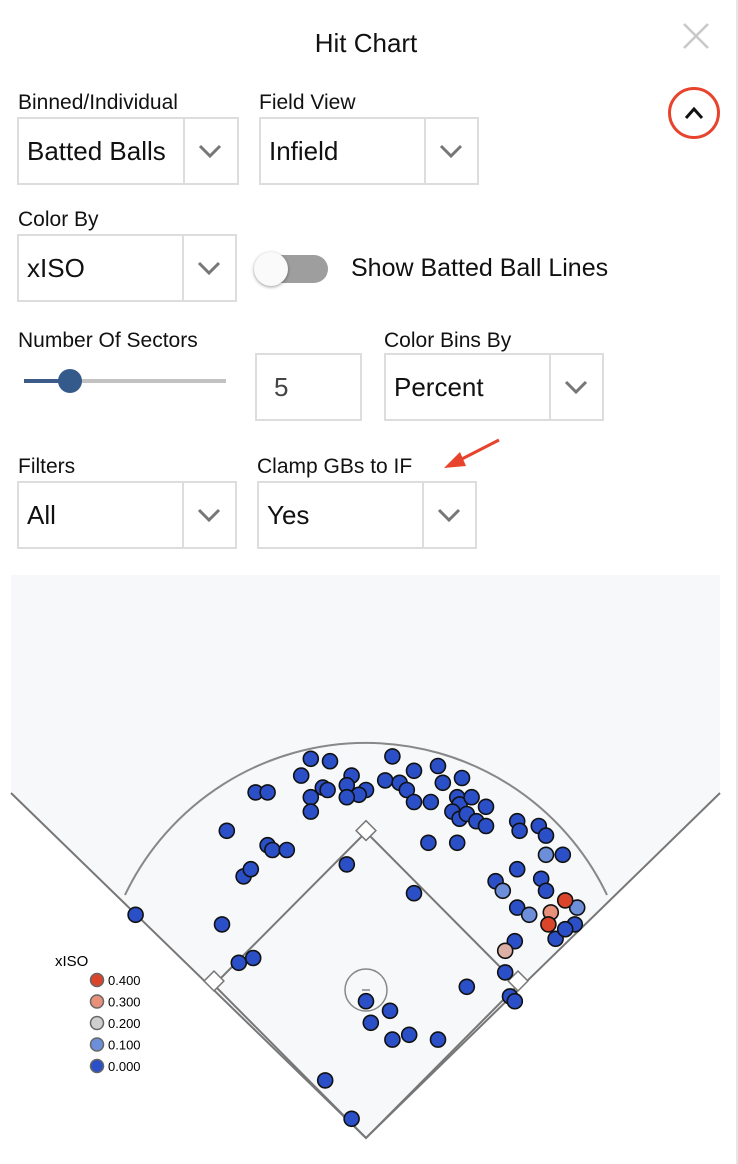  What do you see at coordinates (47, 466) in the screenshot?
I see `filters-label: Filters` at bounding box center [47, 466].